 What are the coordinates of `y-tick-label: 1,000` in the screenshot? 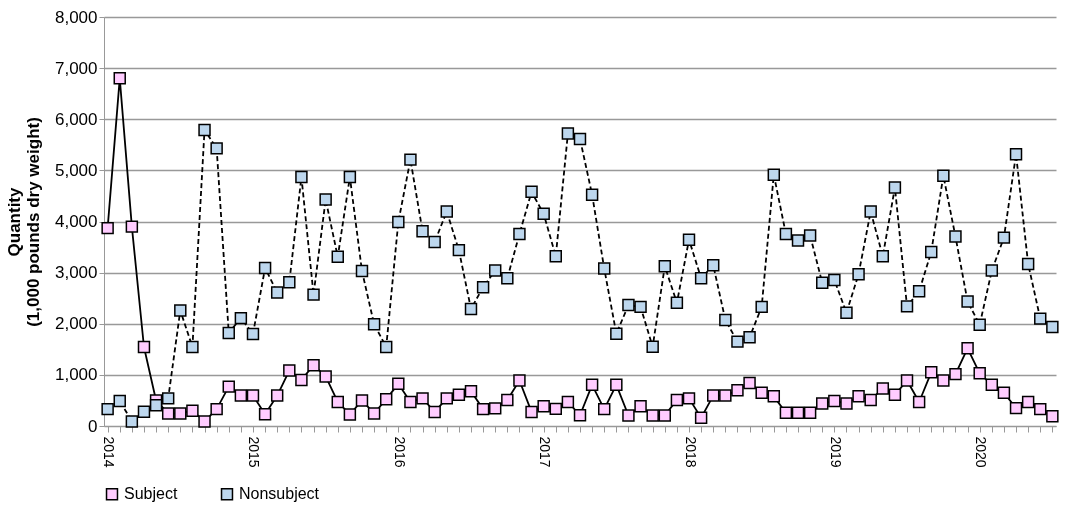 It's located at (76, 375).